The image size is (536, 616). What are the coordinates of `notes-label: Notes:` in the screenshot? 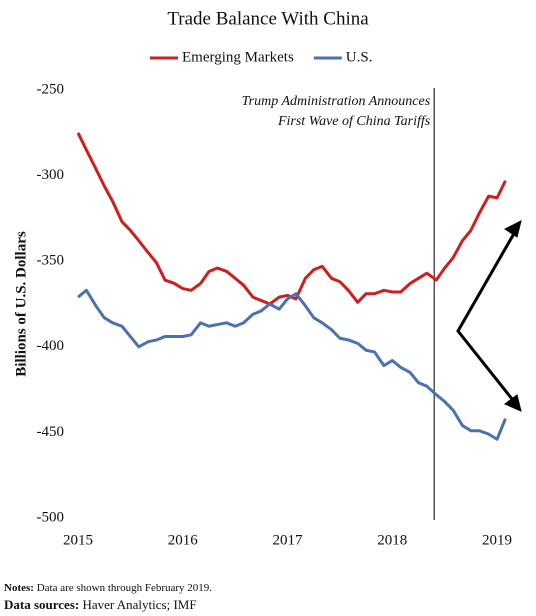 It's located at (19, 588).